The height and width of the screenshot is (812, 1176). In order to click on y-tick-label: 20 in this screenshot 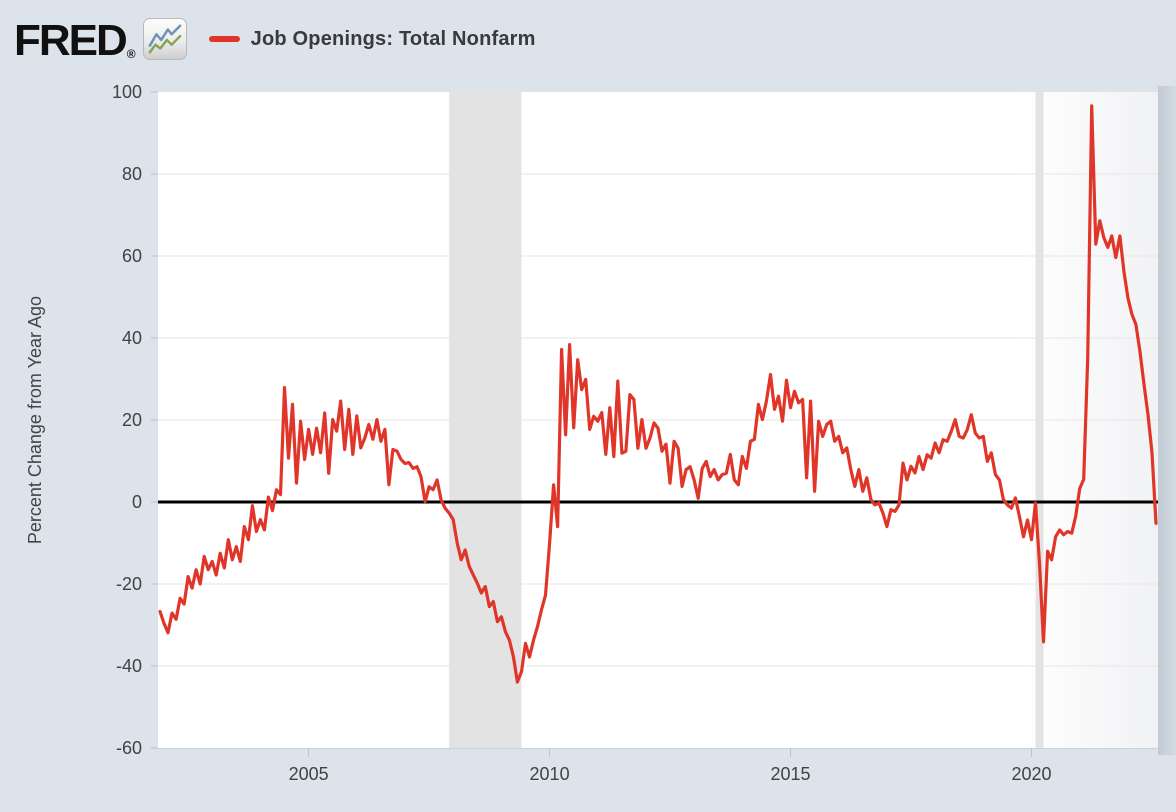, I will do `click(131, 420)`.